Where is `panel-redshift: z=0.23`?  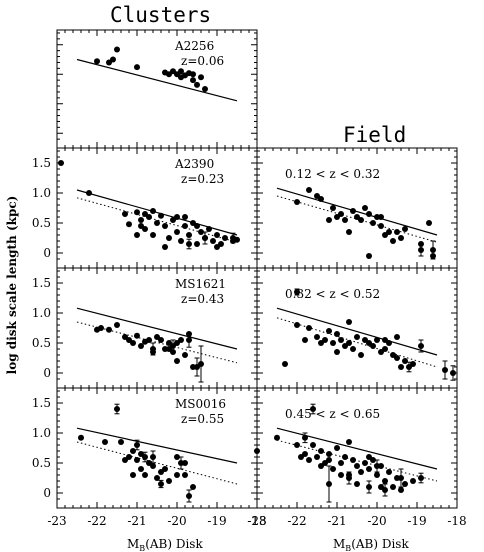 panel-redshift: z=0.23 is located at coordinates (202, 179).